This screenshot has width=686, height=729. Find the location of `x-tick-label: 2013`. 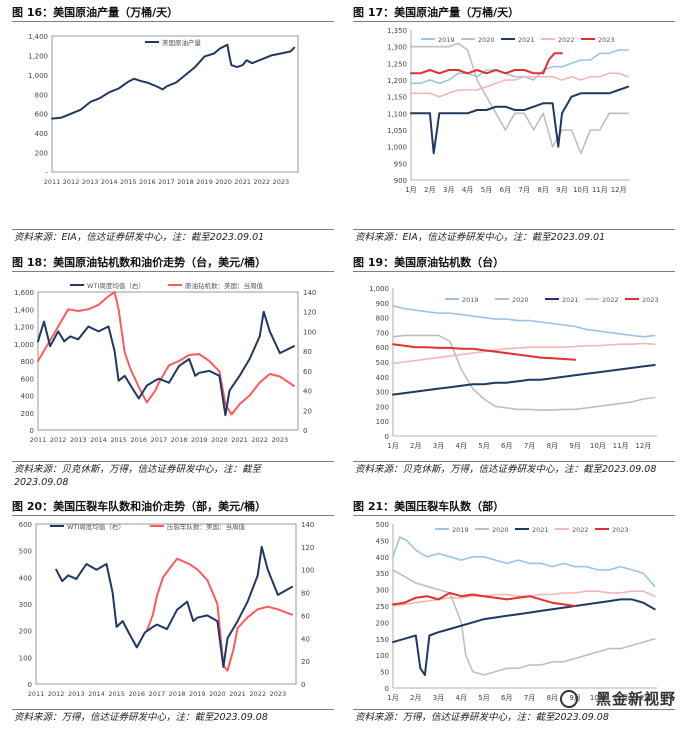

x-tick-label: 2013 is located at coordinates (76, 694).